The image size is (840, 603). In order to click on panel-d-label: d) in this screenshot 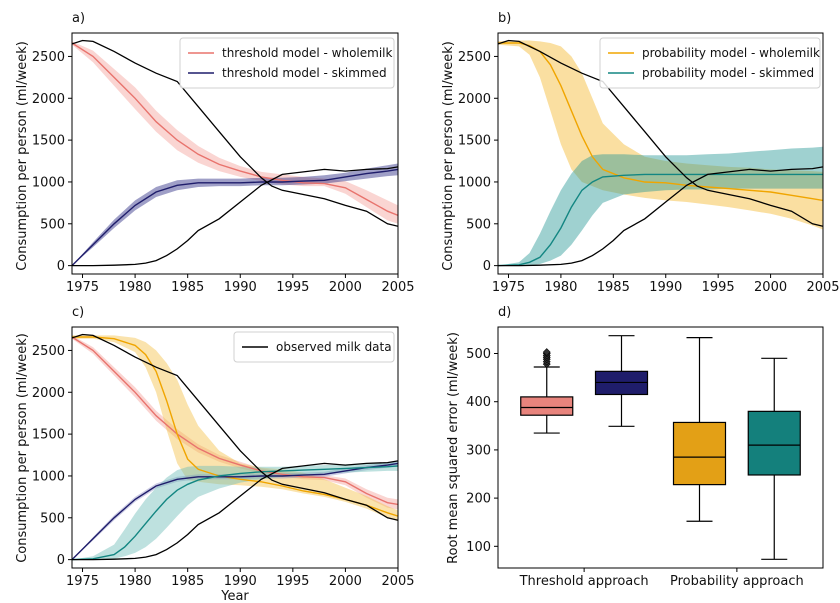, I will do `click(504, 312)`.